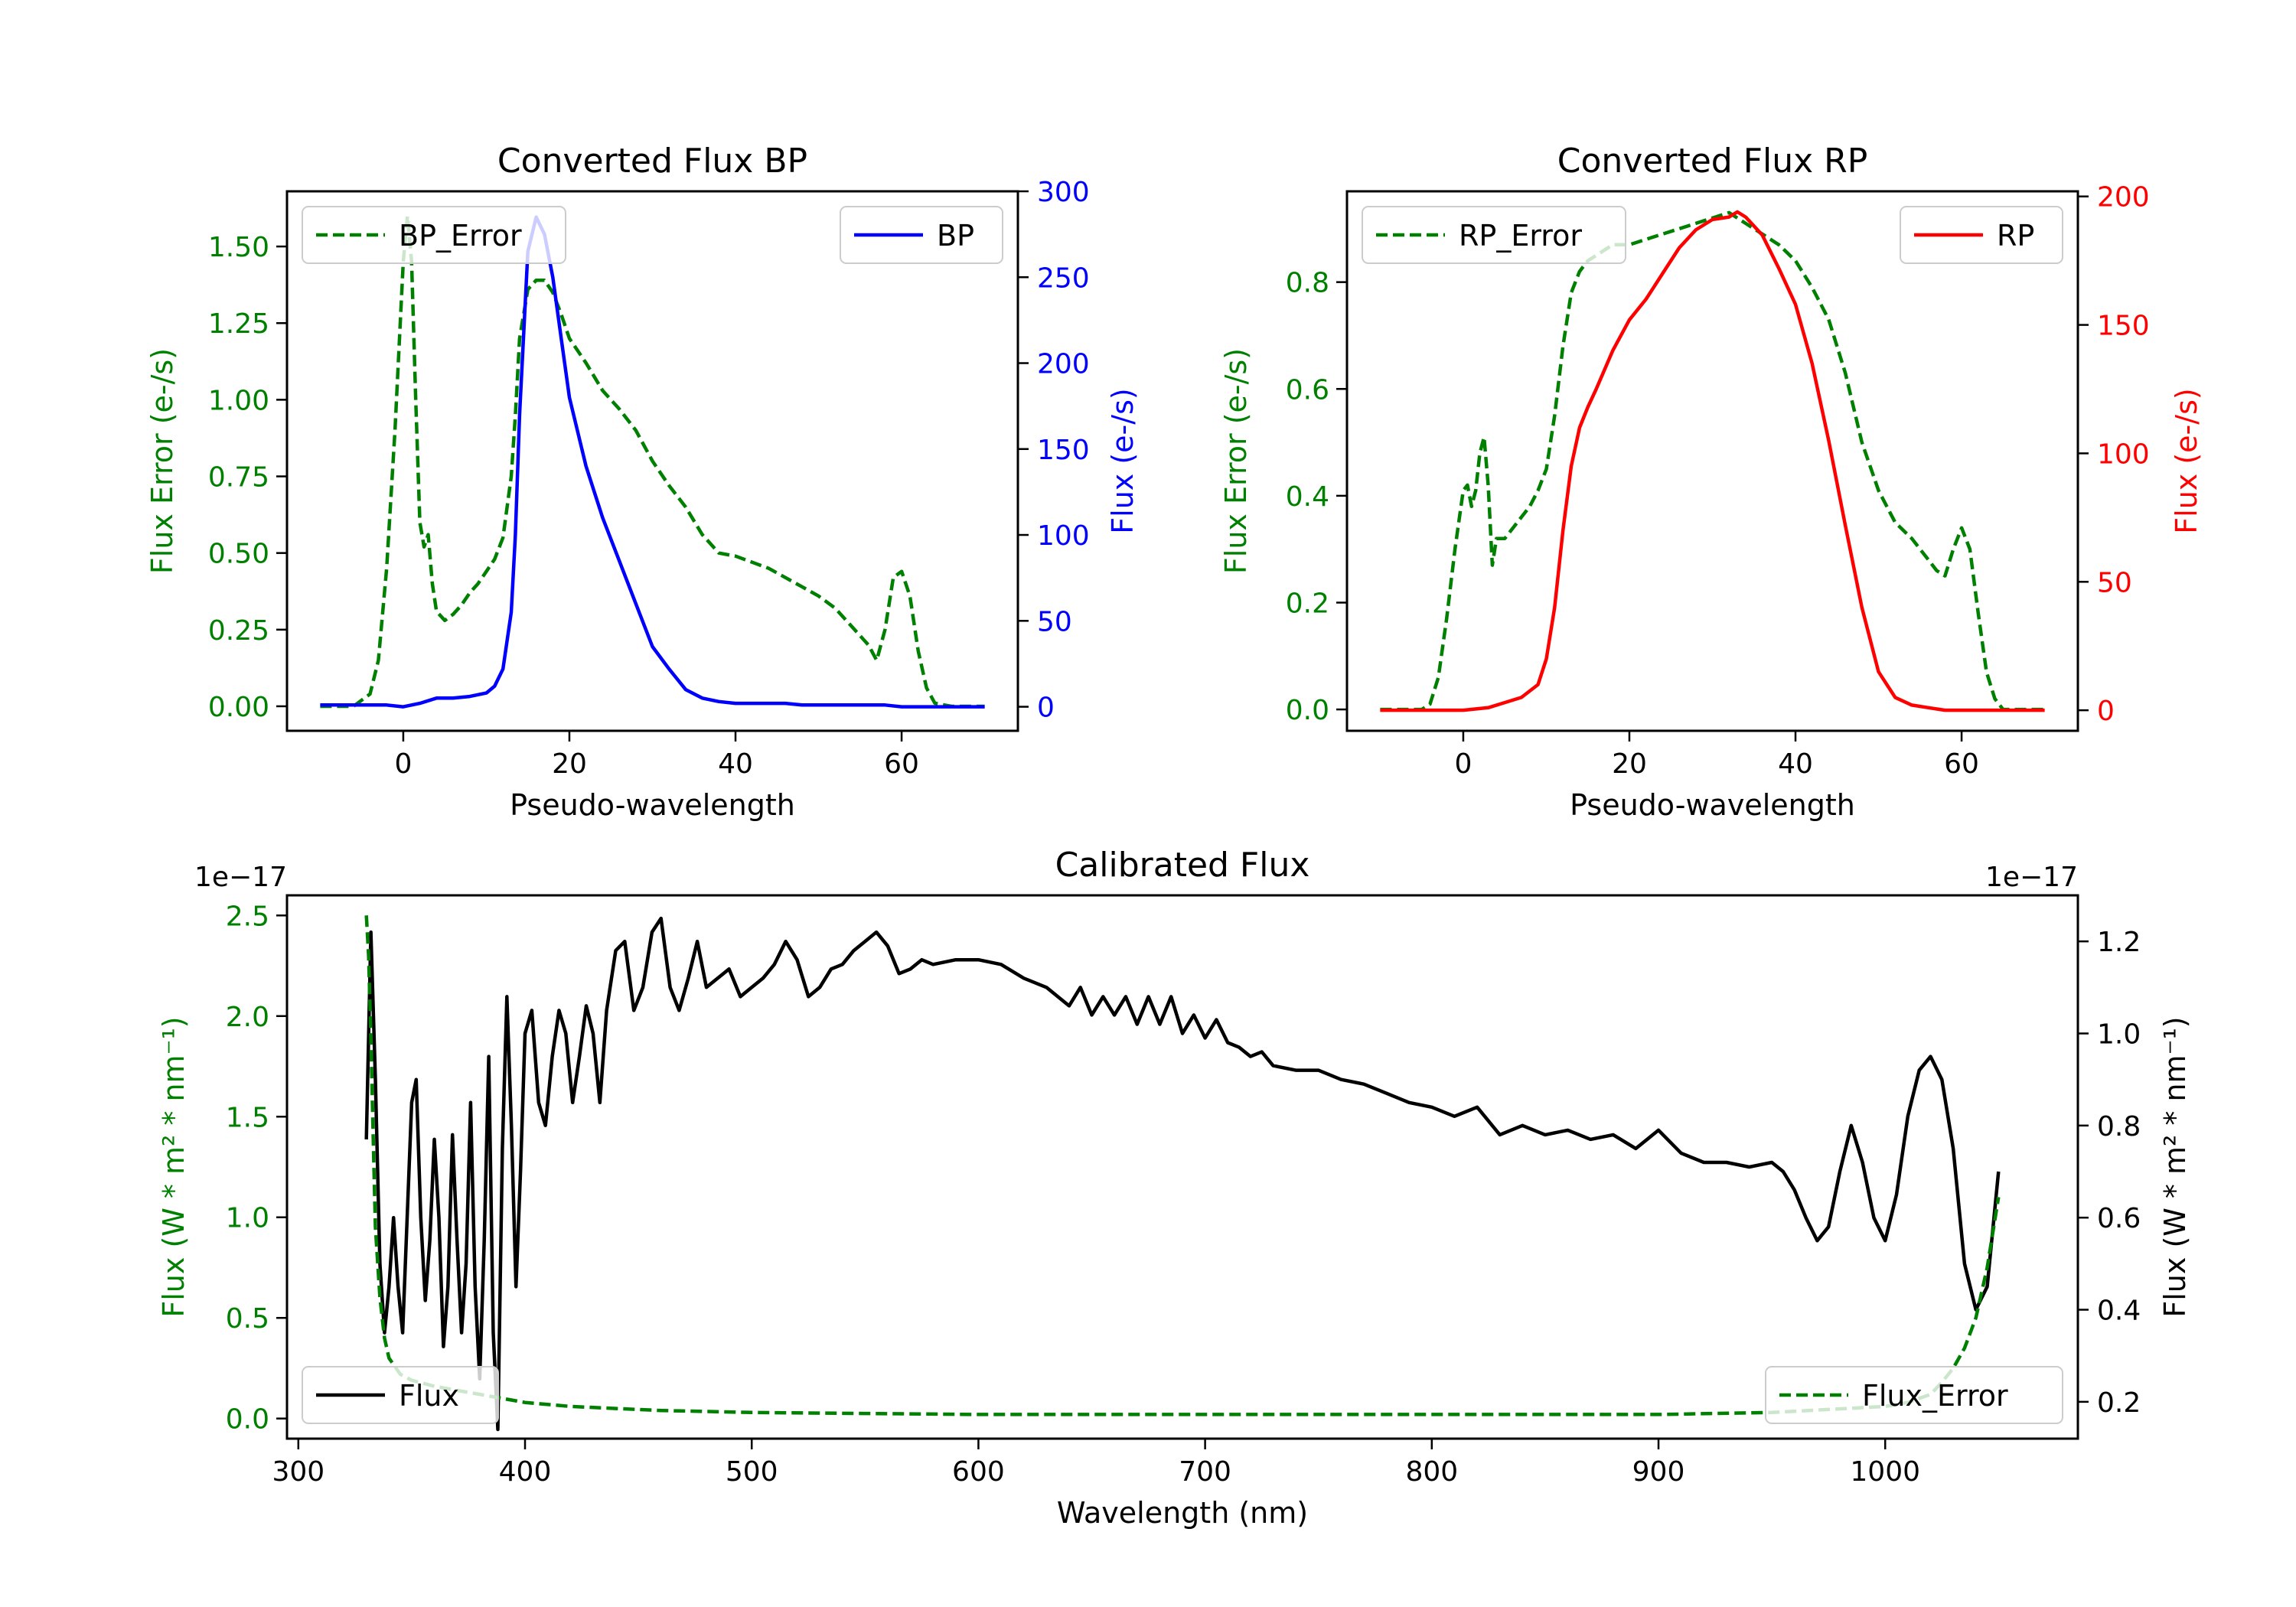 Image resolution: width=2296 pixels, height=1607 pixels. Describe the element at coordinates (2119, 1311) in the screenshot. I see `y-right-tick-label: 0.4` at that location.